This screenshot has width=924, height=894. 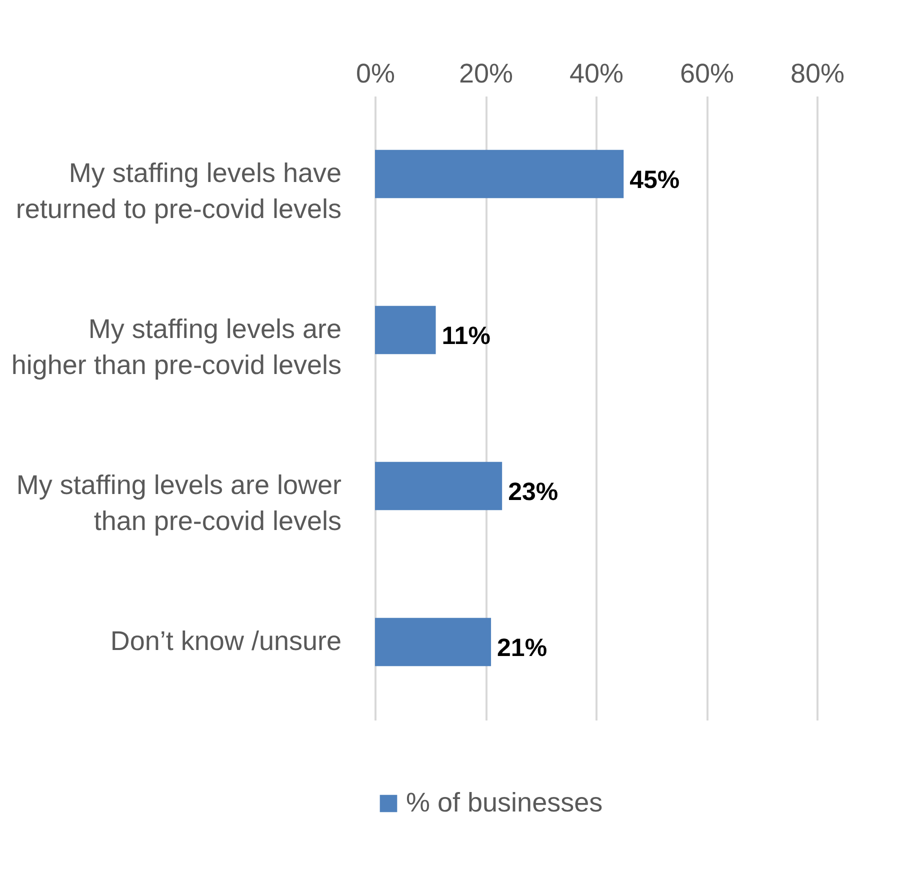 I want to click on x-tick-label: 20%, so click(x=486, y=73).